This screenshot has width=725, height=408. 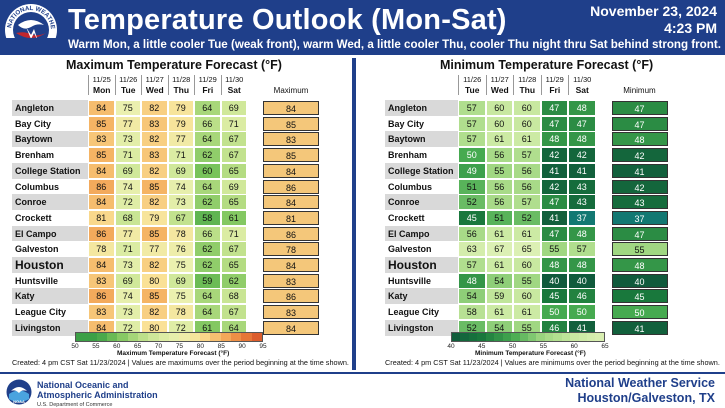 What do you see at coordinates (582, 280) in the screenshot?
I see `temp-cell: 40` at bounding box center [582, 280].